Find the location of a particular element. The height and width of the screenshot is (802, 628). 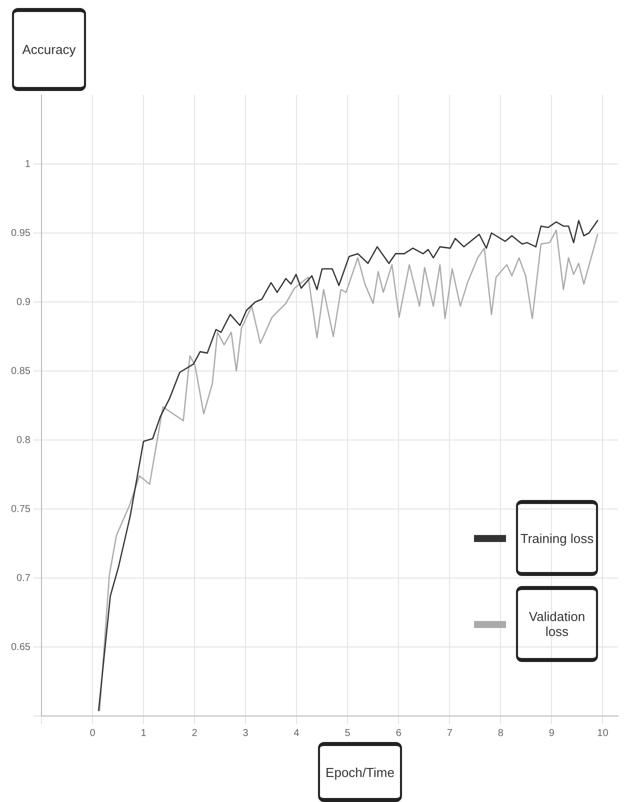

x-tick-label: 2 is located at coordinates (195, 733).